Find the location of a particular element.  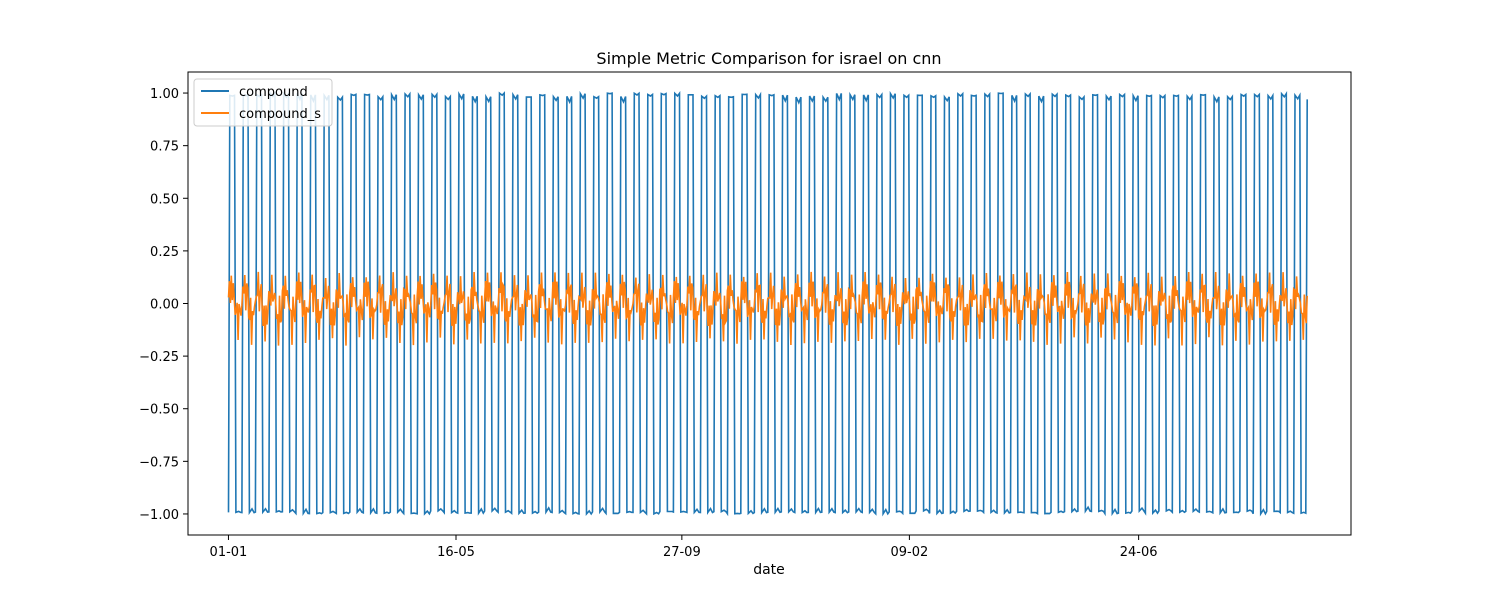

y-tick-label: 0.75 is located at coordinates (164, 147).